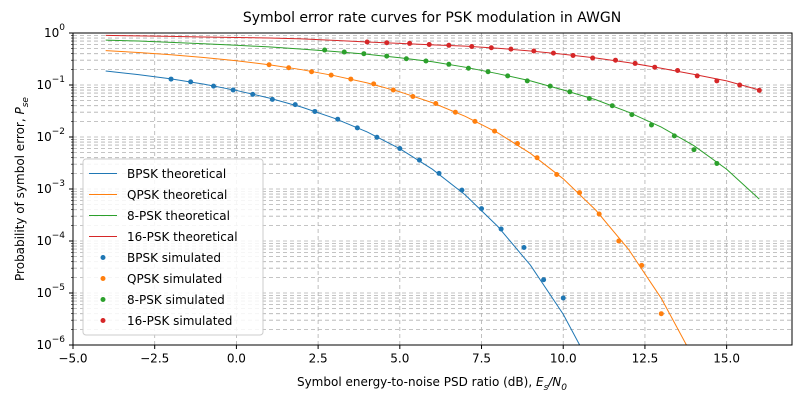 This screenshot has height=400, width=800. Describe the element at coordinates (154, 359) in the screenshot. I see `x-tick-label: −2.5` at that location.